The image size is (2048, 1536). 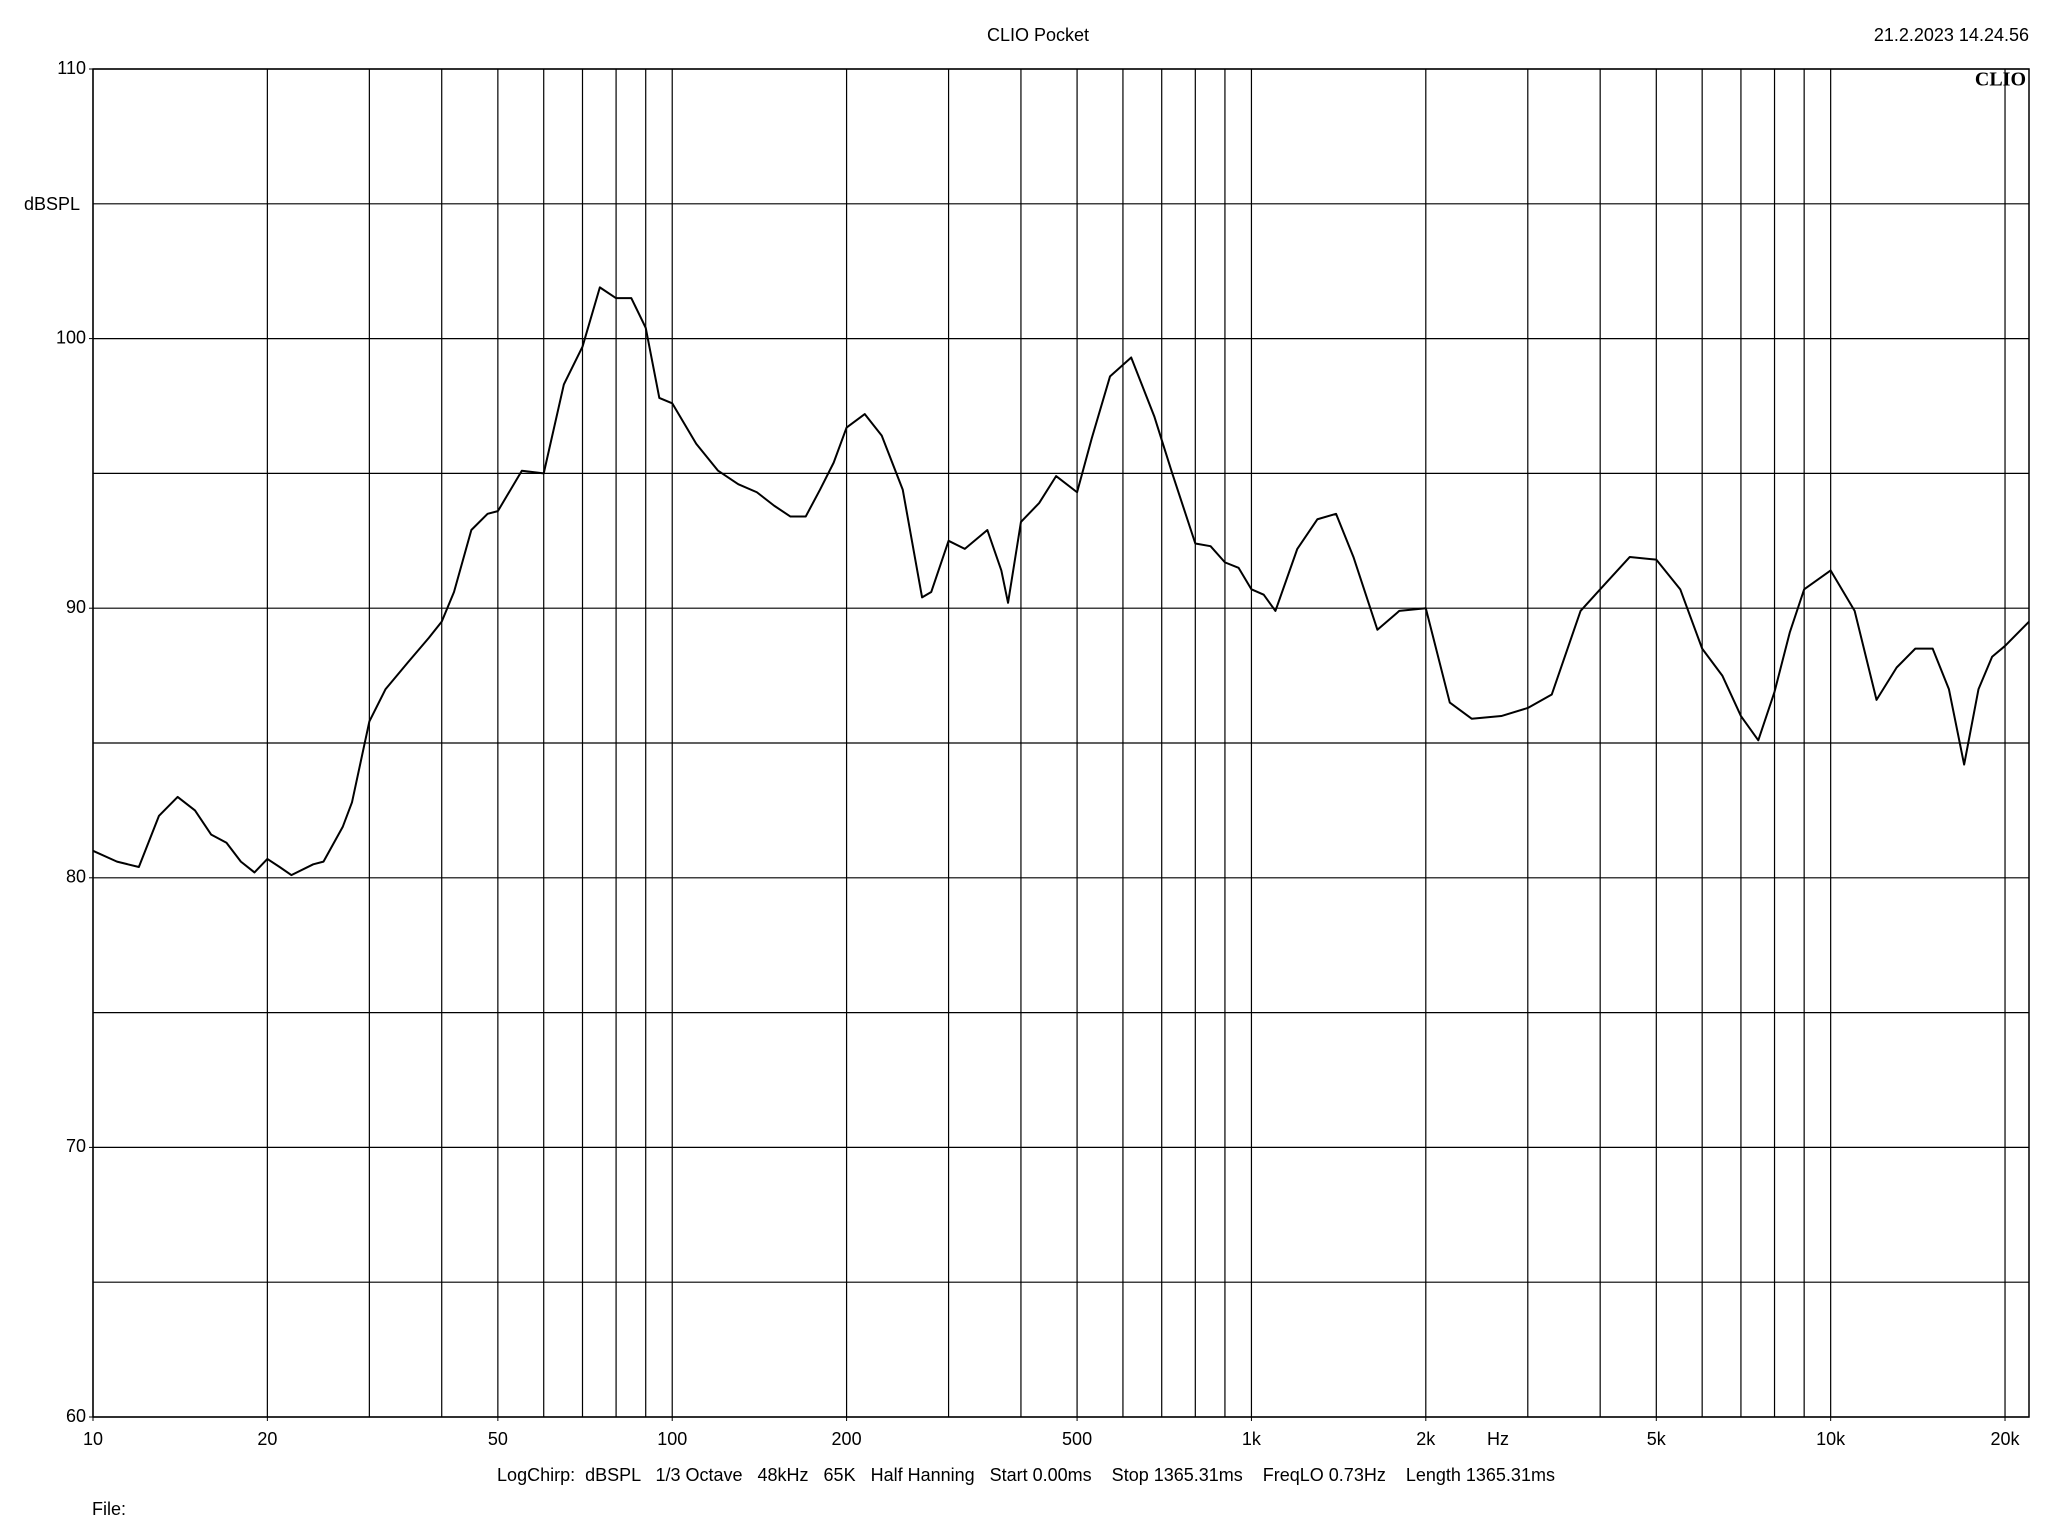 I want to click on y-tick-label: 80, so click(x=76, y=877).